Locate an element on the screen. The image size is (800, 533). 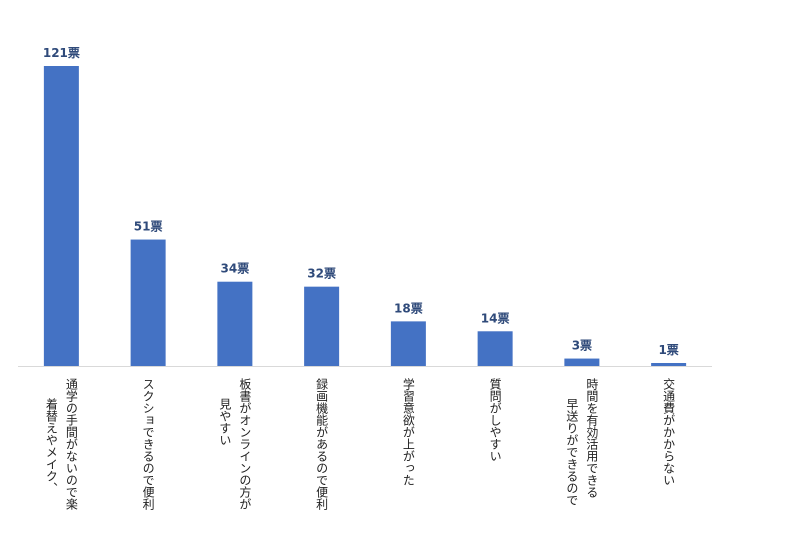
bar-value-label-6: 14票 is located at coordinates (495, 318).